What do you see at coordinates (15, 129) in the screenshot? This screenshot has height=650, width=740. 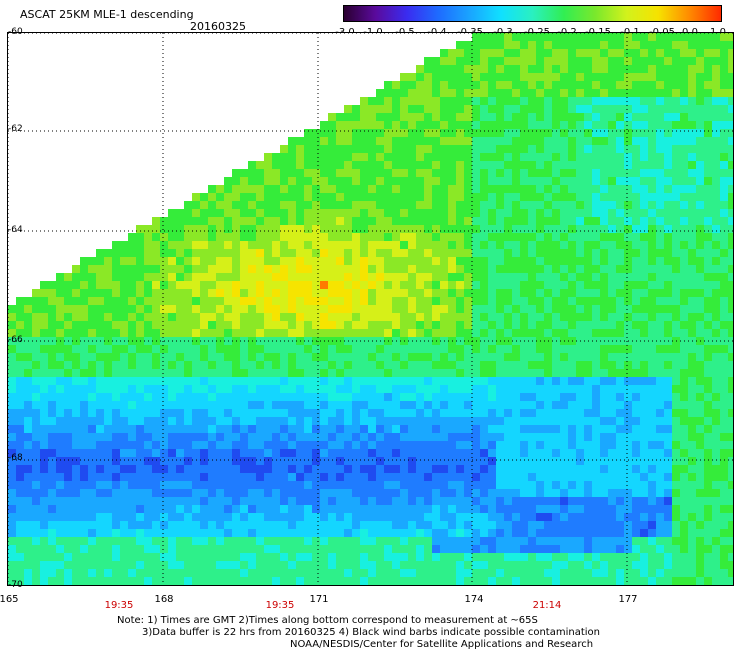 I see `lat-label: -62` at bounding box center [15, 129].